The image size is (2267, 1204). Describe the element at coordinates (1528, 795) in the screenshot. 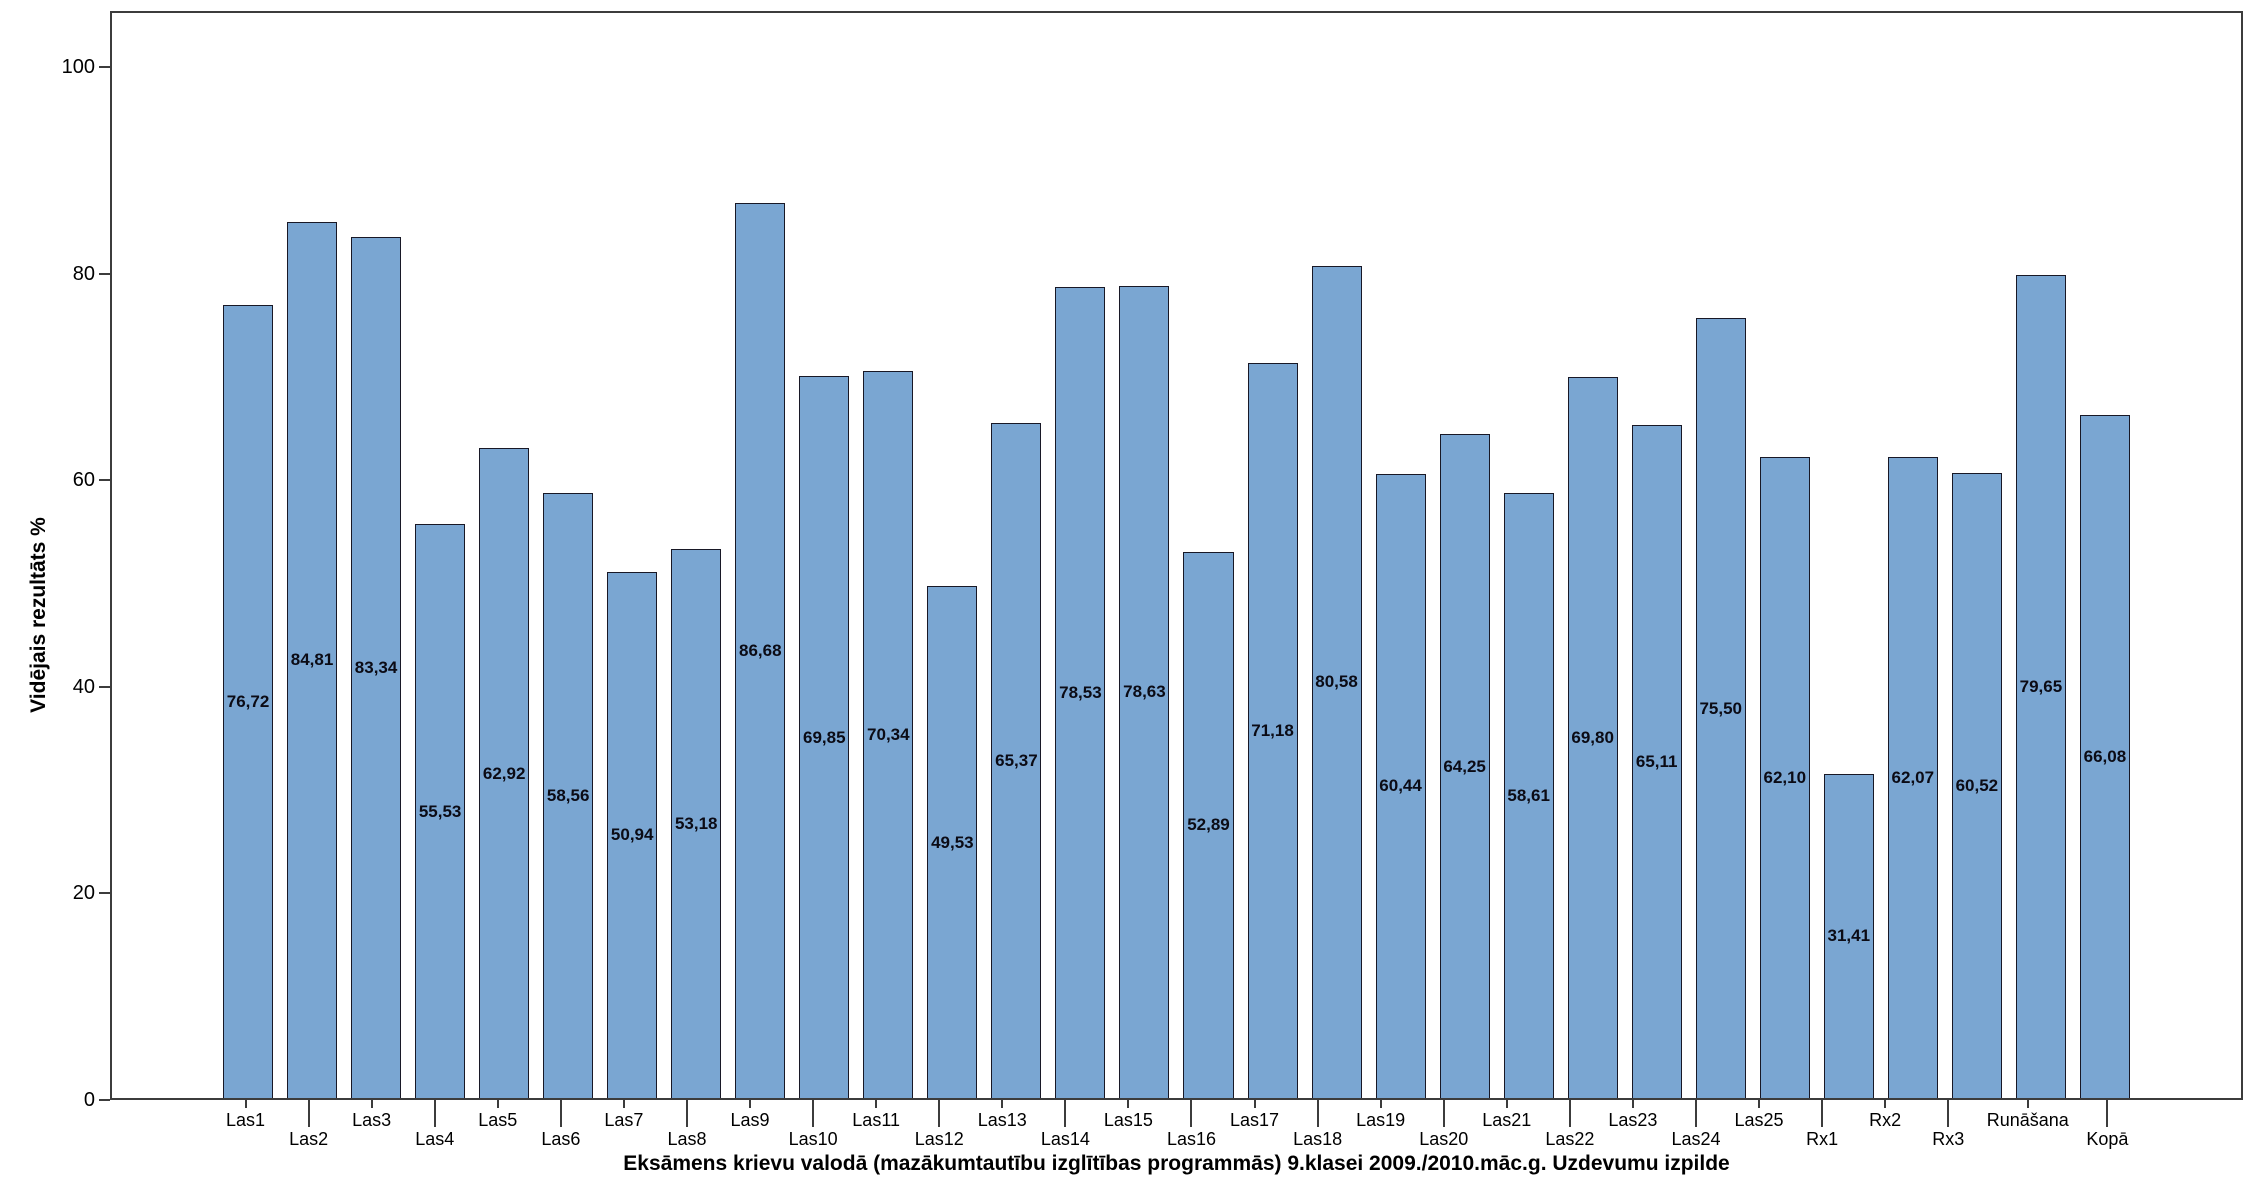

I see `bar-value-label: 58,61` at that location.